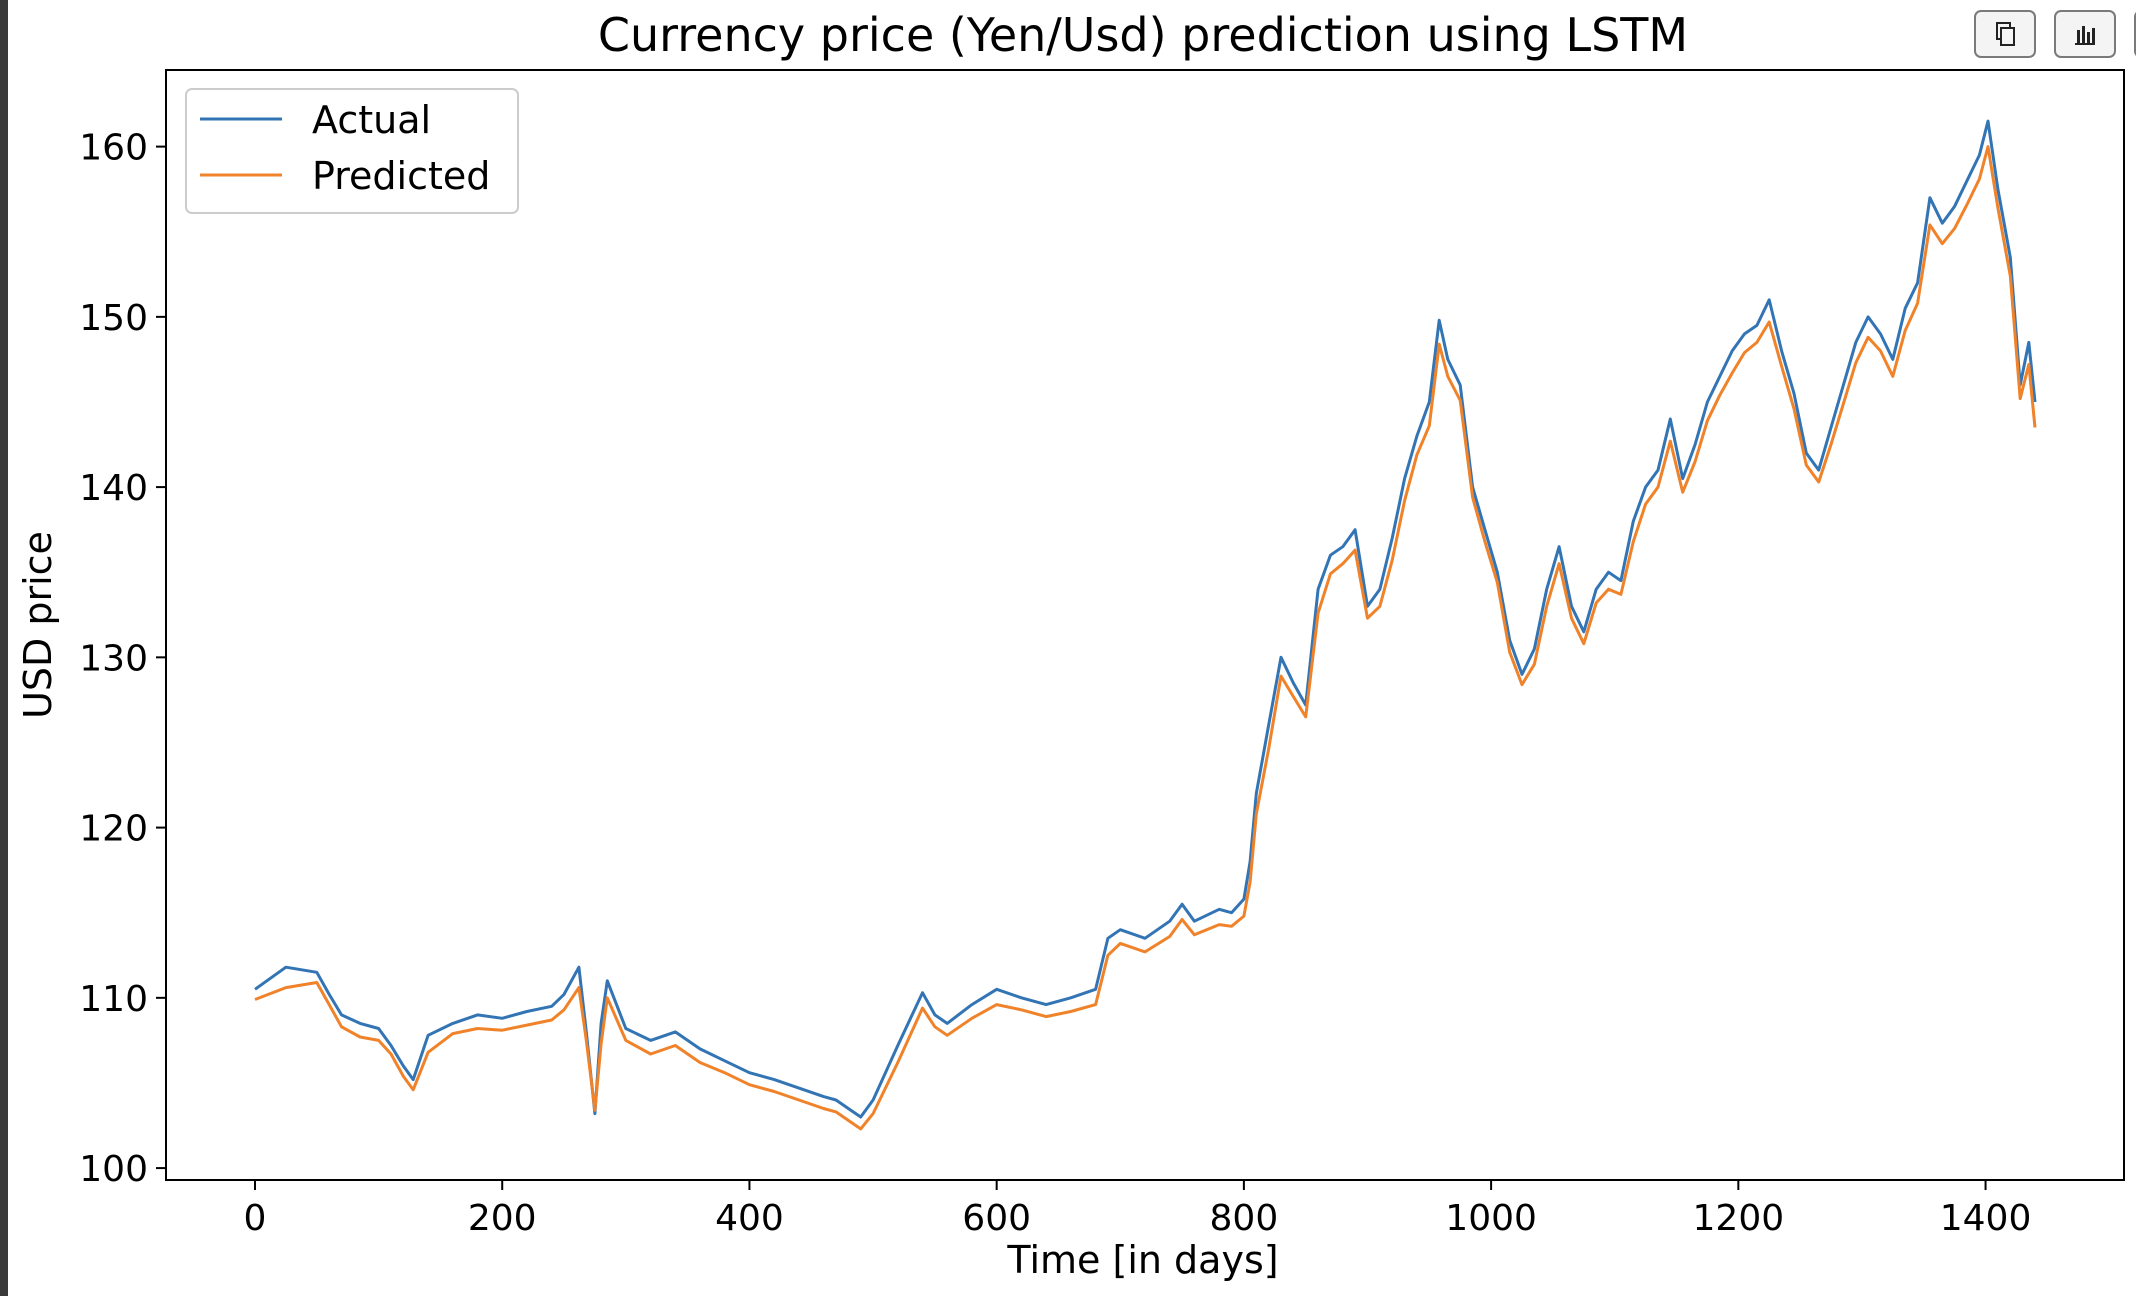 The width and height of the screenshot is (2136, 1296). What do you see at coordinates (1244, 1218) in the screenshot?
I see `x-tick-label: 800` at bounding box center [1244, 1218].